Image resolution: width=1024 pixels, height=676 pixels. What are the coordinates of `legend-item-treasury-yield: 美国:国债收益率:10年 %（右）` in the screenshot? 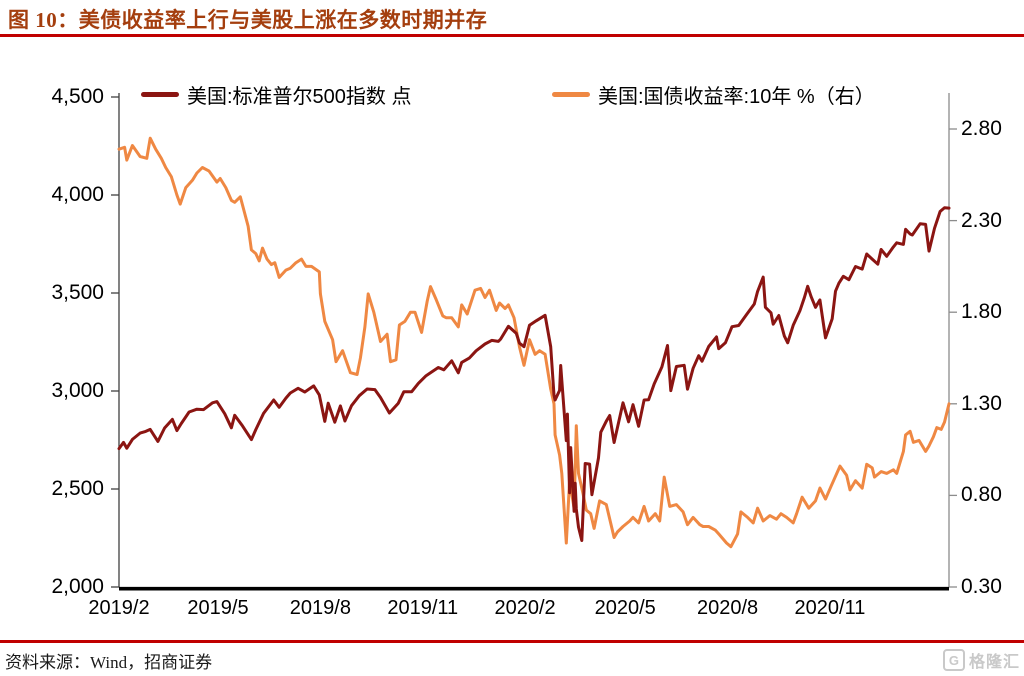 It's located at (713, 95).